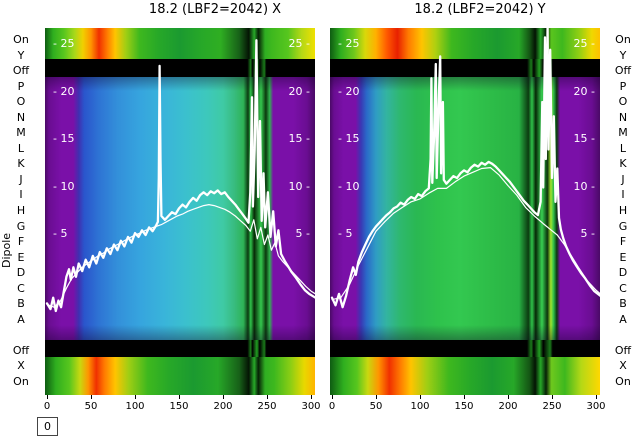 The height and width of the screenshot is (440, 640). What do you see at coordinates (47, 426) in the screenshot?
I see `x-origin-field: 0` at bounding box center [47, 426].